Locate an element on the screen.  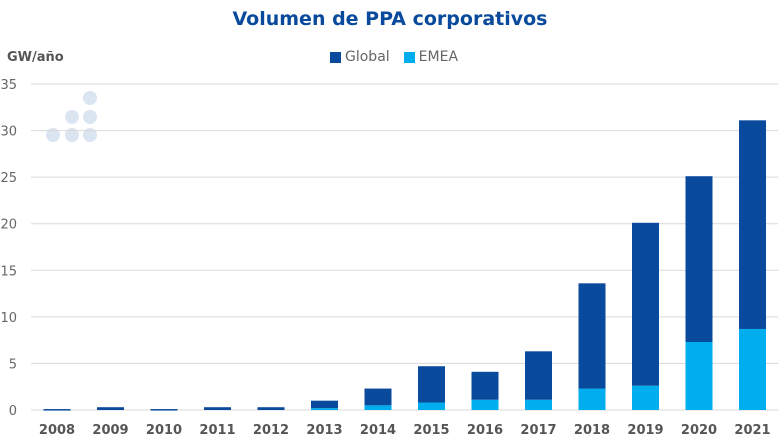
x-tick-label: 2015 is located at coordinates (431, 430).